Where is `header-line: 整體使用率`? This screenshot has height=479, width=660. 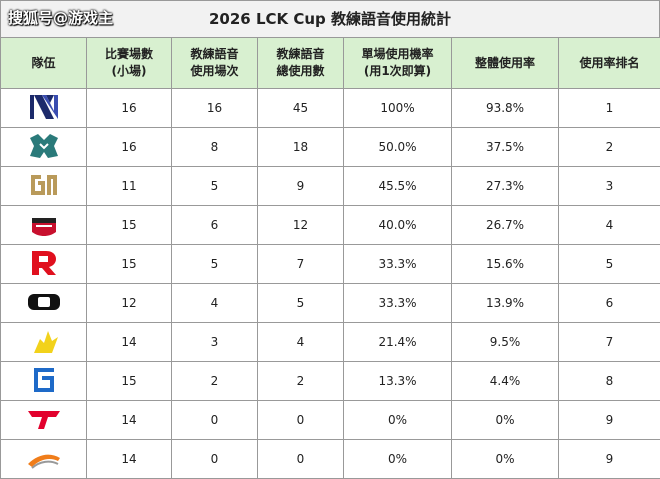
header-line: 整體使用率 is located at coordinates (505, 63).